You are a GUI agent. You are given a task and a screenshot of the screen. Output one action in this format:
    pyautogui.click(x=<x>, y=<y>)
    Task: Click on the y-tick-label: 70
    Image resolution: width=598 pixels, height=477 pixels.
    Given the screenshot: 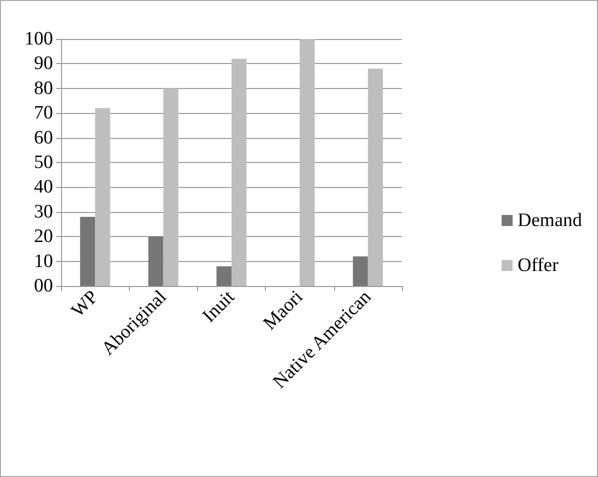 What is the action you would take?
    pyautogui.click(x=43, y=113)
    